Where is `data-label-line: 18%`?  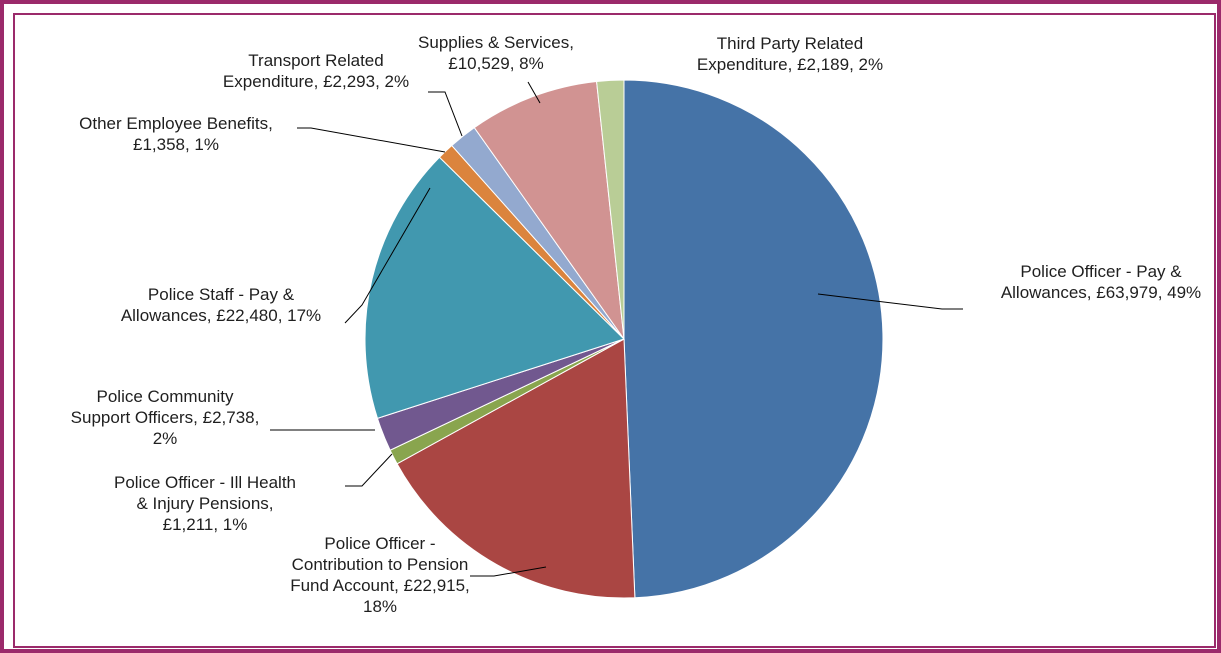 data-label-line: 18% is located at coordinates (380, 606).